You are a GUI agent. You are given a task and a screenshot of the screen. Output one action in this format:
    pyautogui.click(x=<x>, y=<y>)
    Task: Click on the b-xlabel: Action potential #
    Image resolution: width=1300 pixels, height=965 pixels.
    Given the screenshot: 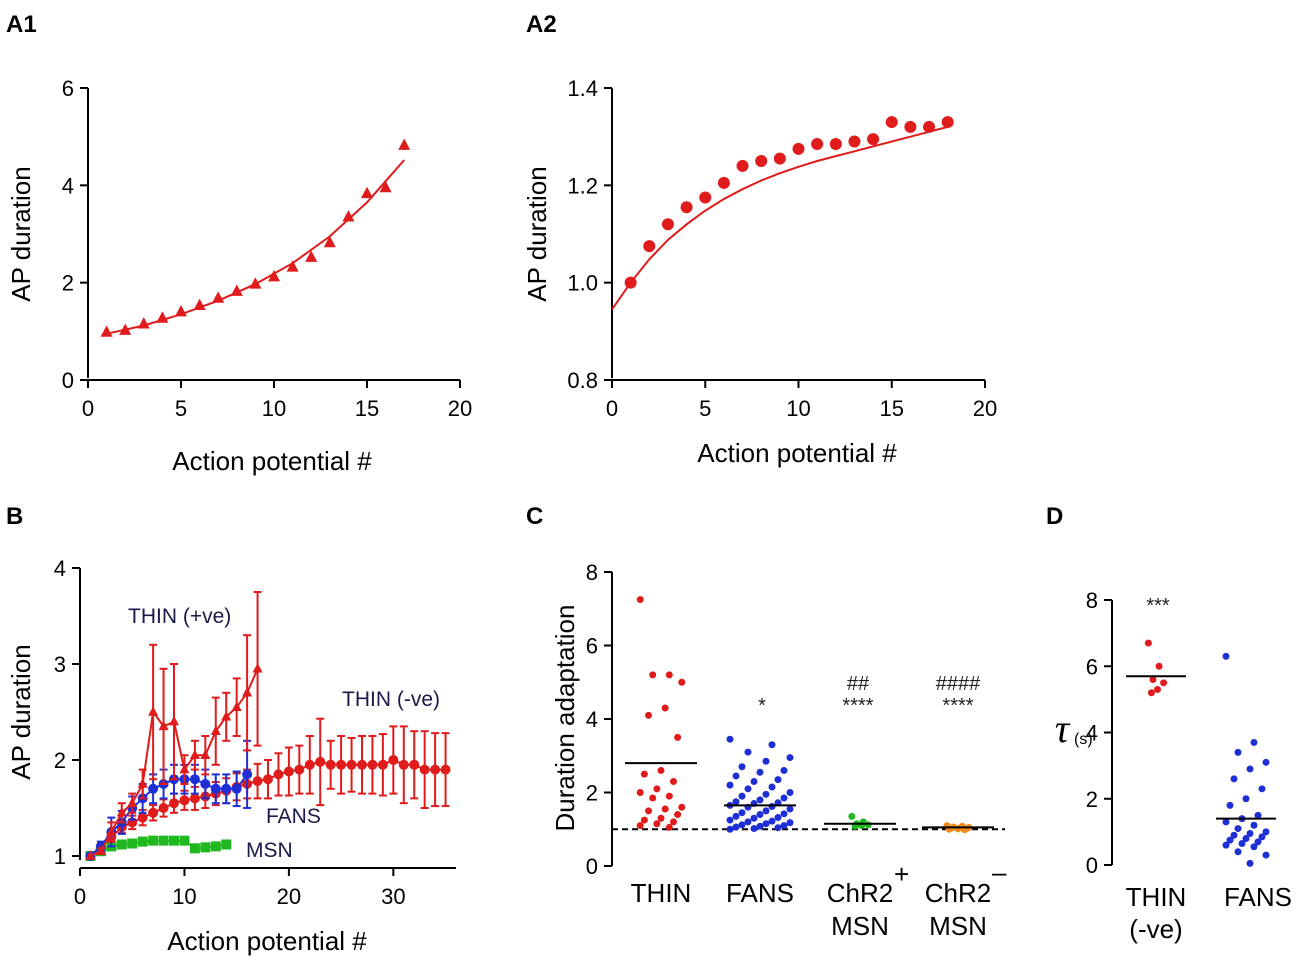 What is the action you would take?
    pyautogui.click(x=267, y=941)
    